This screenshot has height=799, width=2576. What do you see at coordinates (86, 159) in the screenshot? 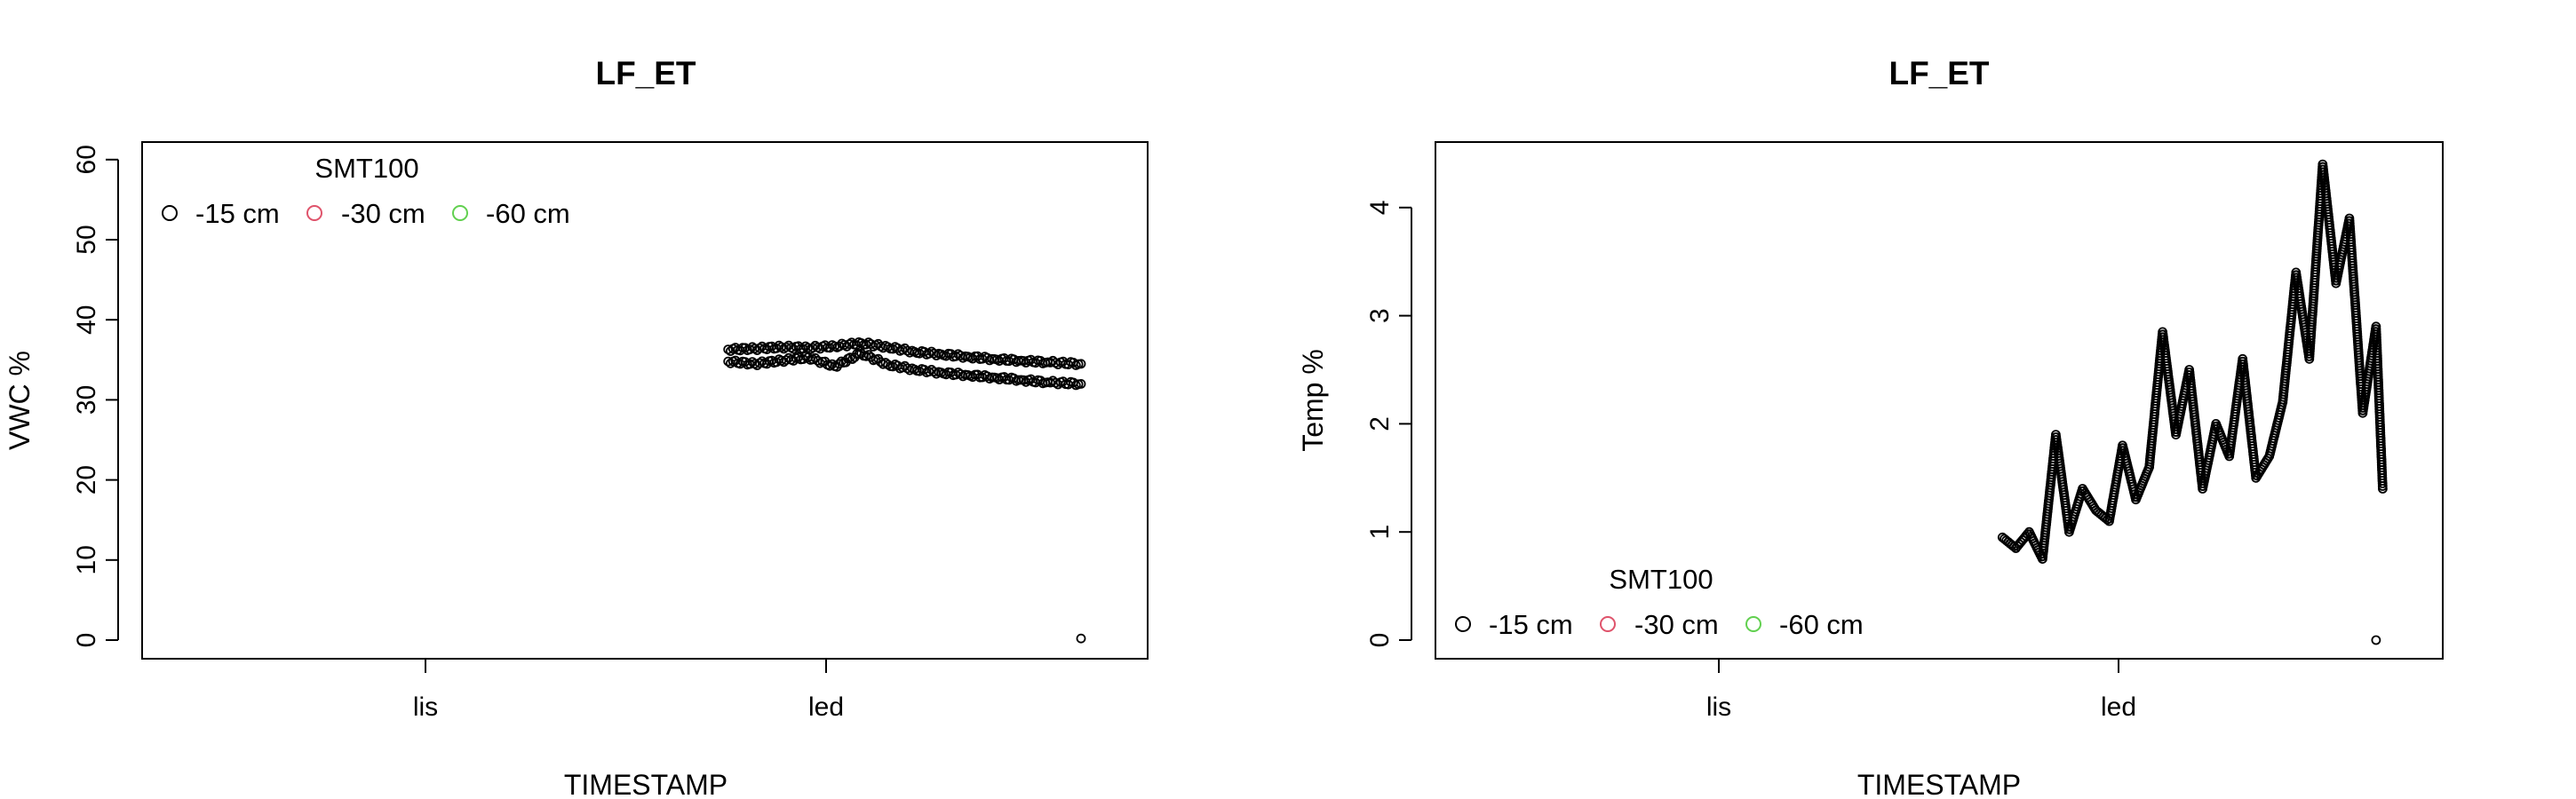
I see `y-tick-label: 60` at bounding box center [86, 159].